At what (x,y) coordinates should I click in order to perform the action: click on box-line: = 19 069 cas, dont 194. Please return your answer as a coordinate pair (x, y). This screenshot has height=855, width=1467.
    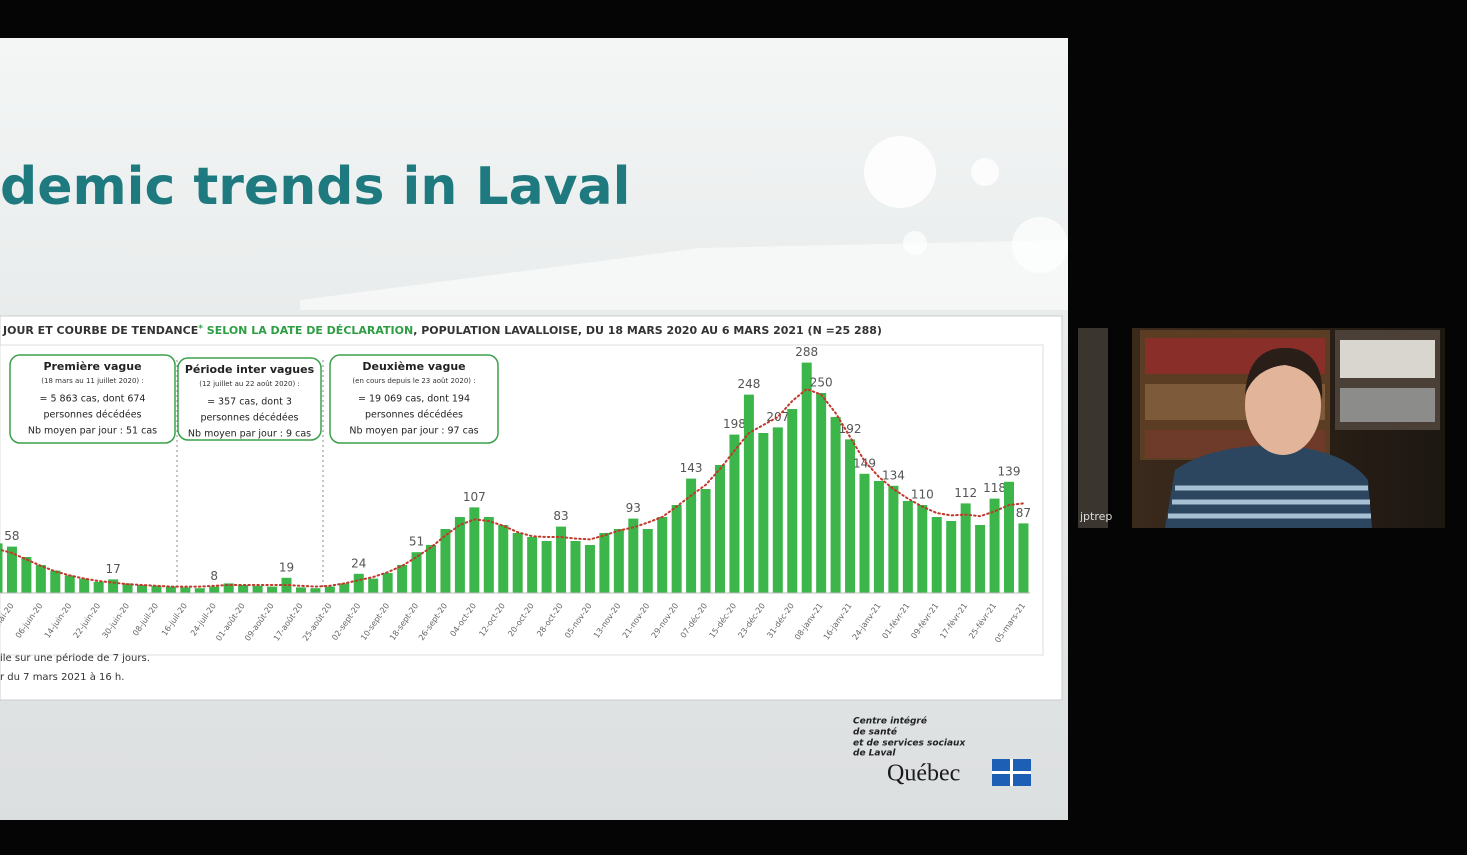
    Looking at the image, I should click on (414, 399).